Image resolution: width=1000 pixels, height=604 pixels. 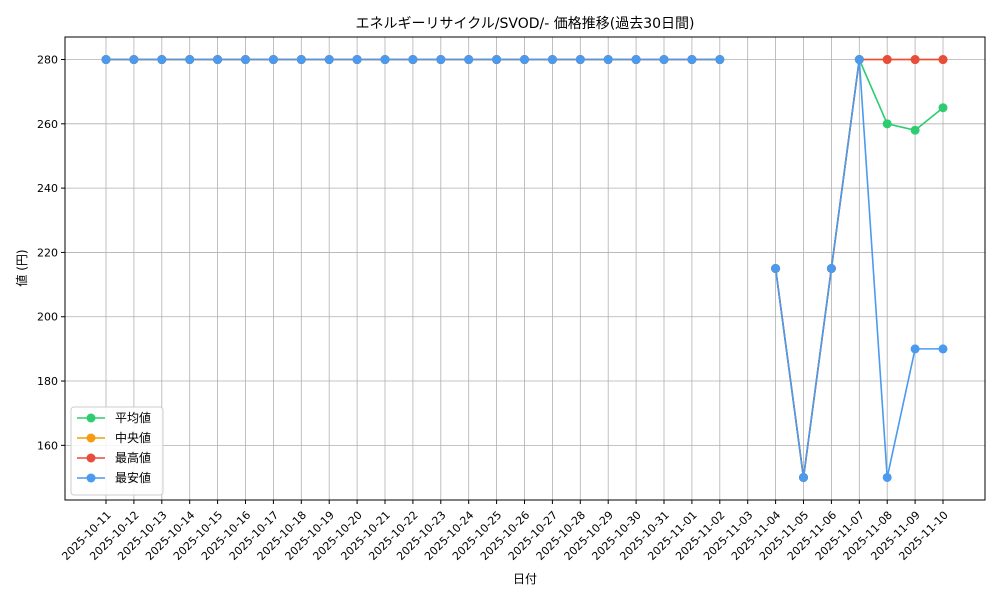 I want to click on x-axis-label: 日付, so click(x=525, y=579).